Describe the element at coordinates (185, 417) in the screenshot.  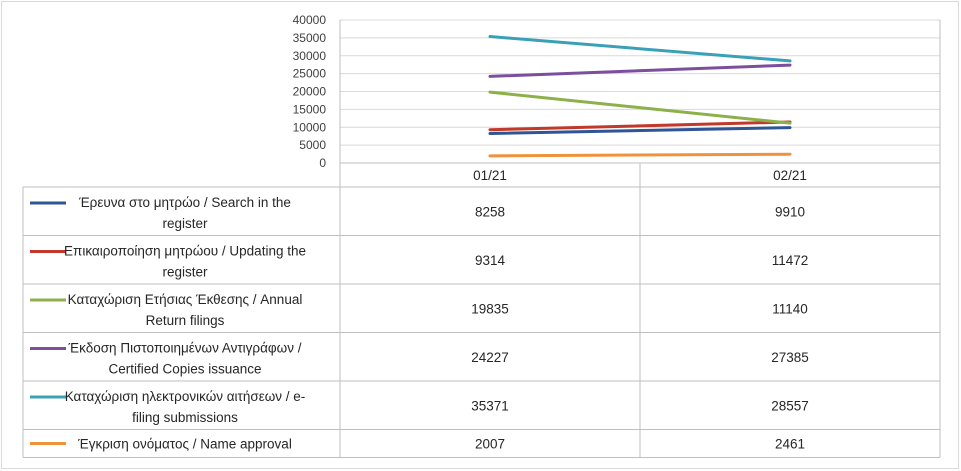
I see `series-label: filing submissions` at that location.